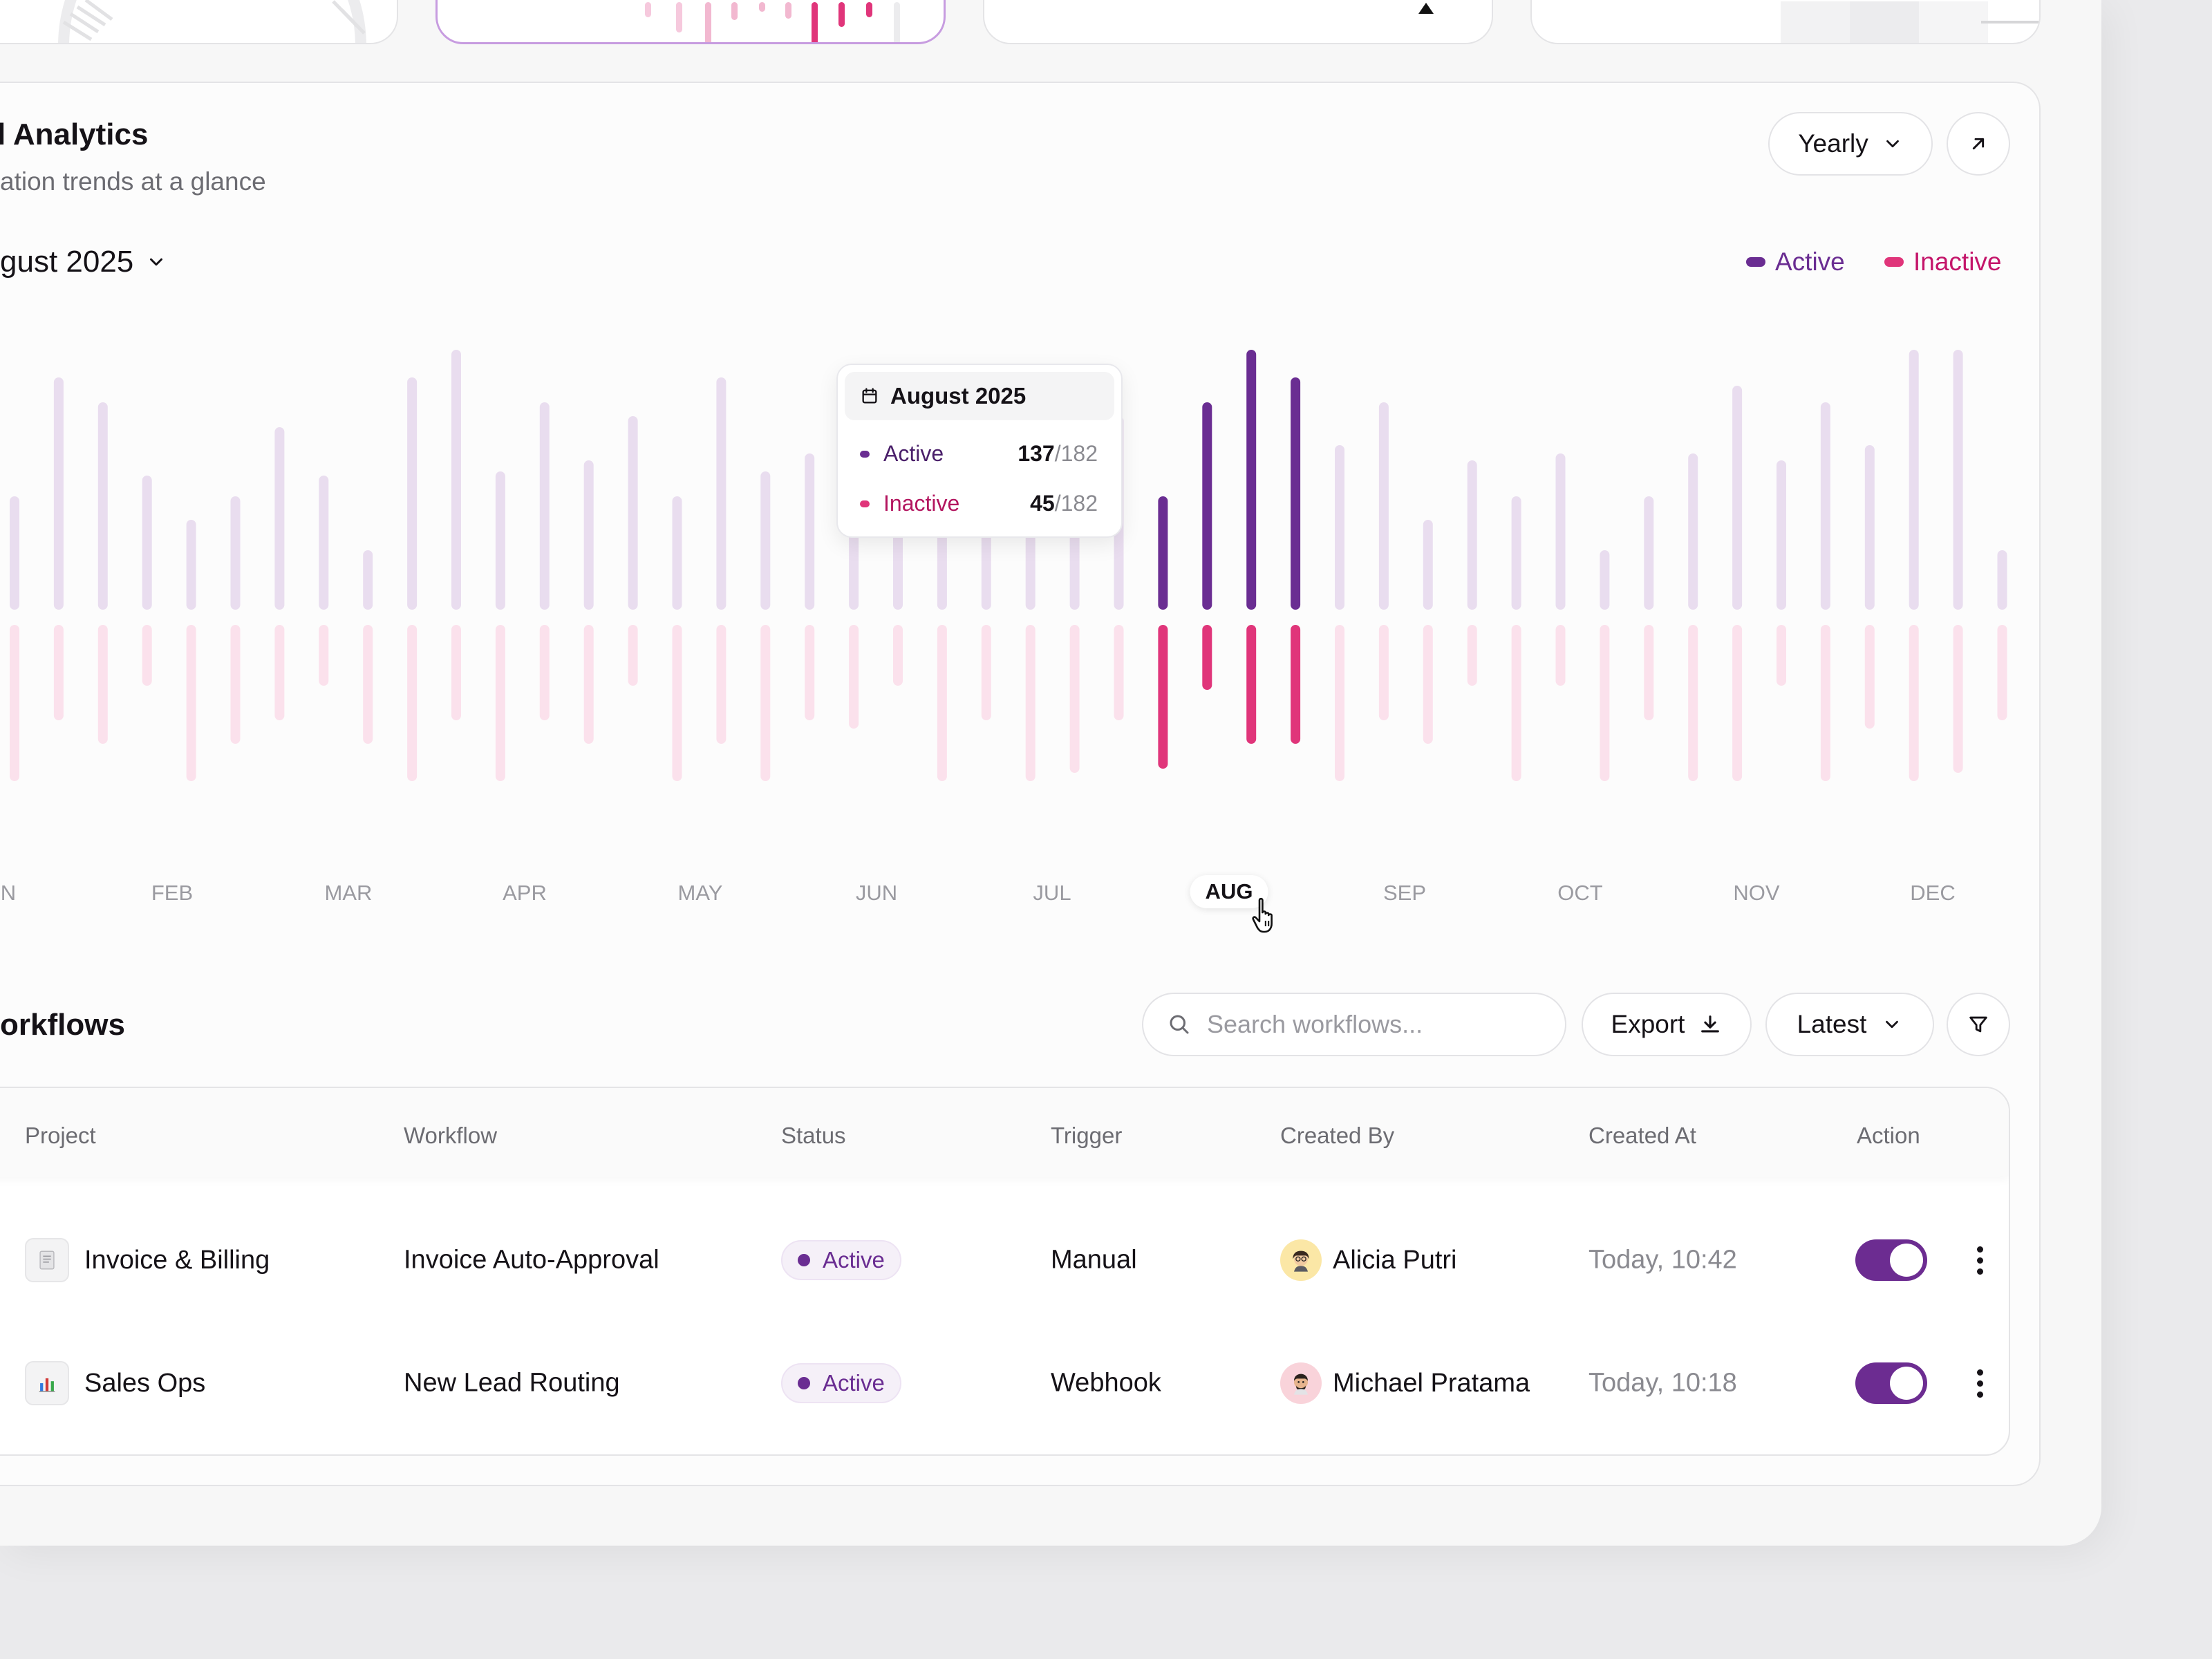  What do you see at coordinates (1979, 1024) in the screenshot?
I see `filter-button` at bounding box center [1979, 1024].